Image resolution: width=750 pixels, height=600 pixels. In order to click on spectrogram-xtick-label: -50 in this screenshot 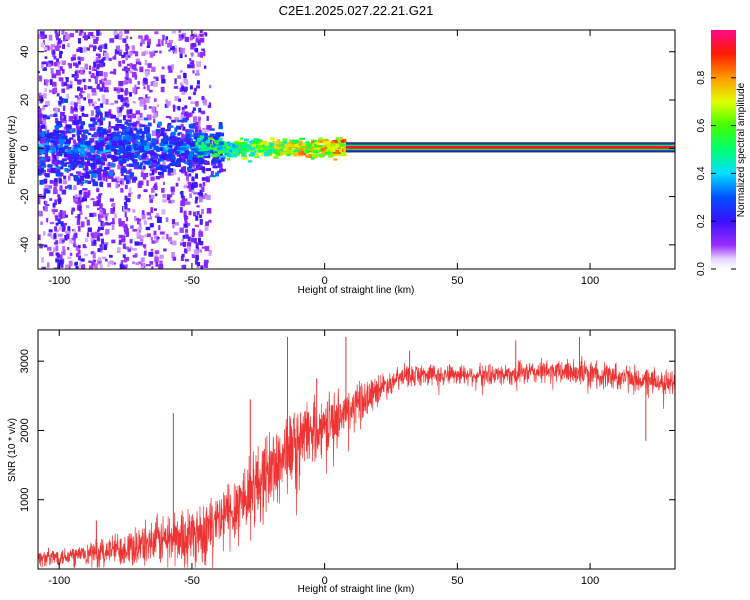, I will do `click(192, 281)`.